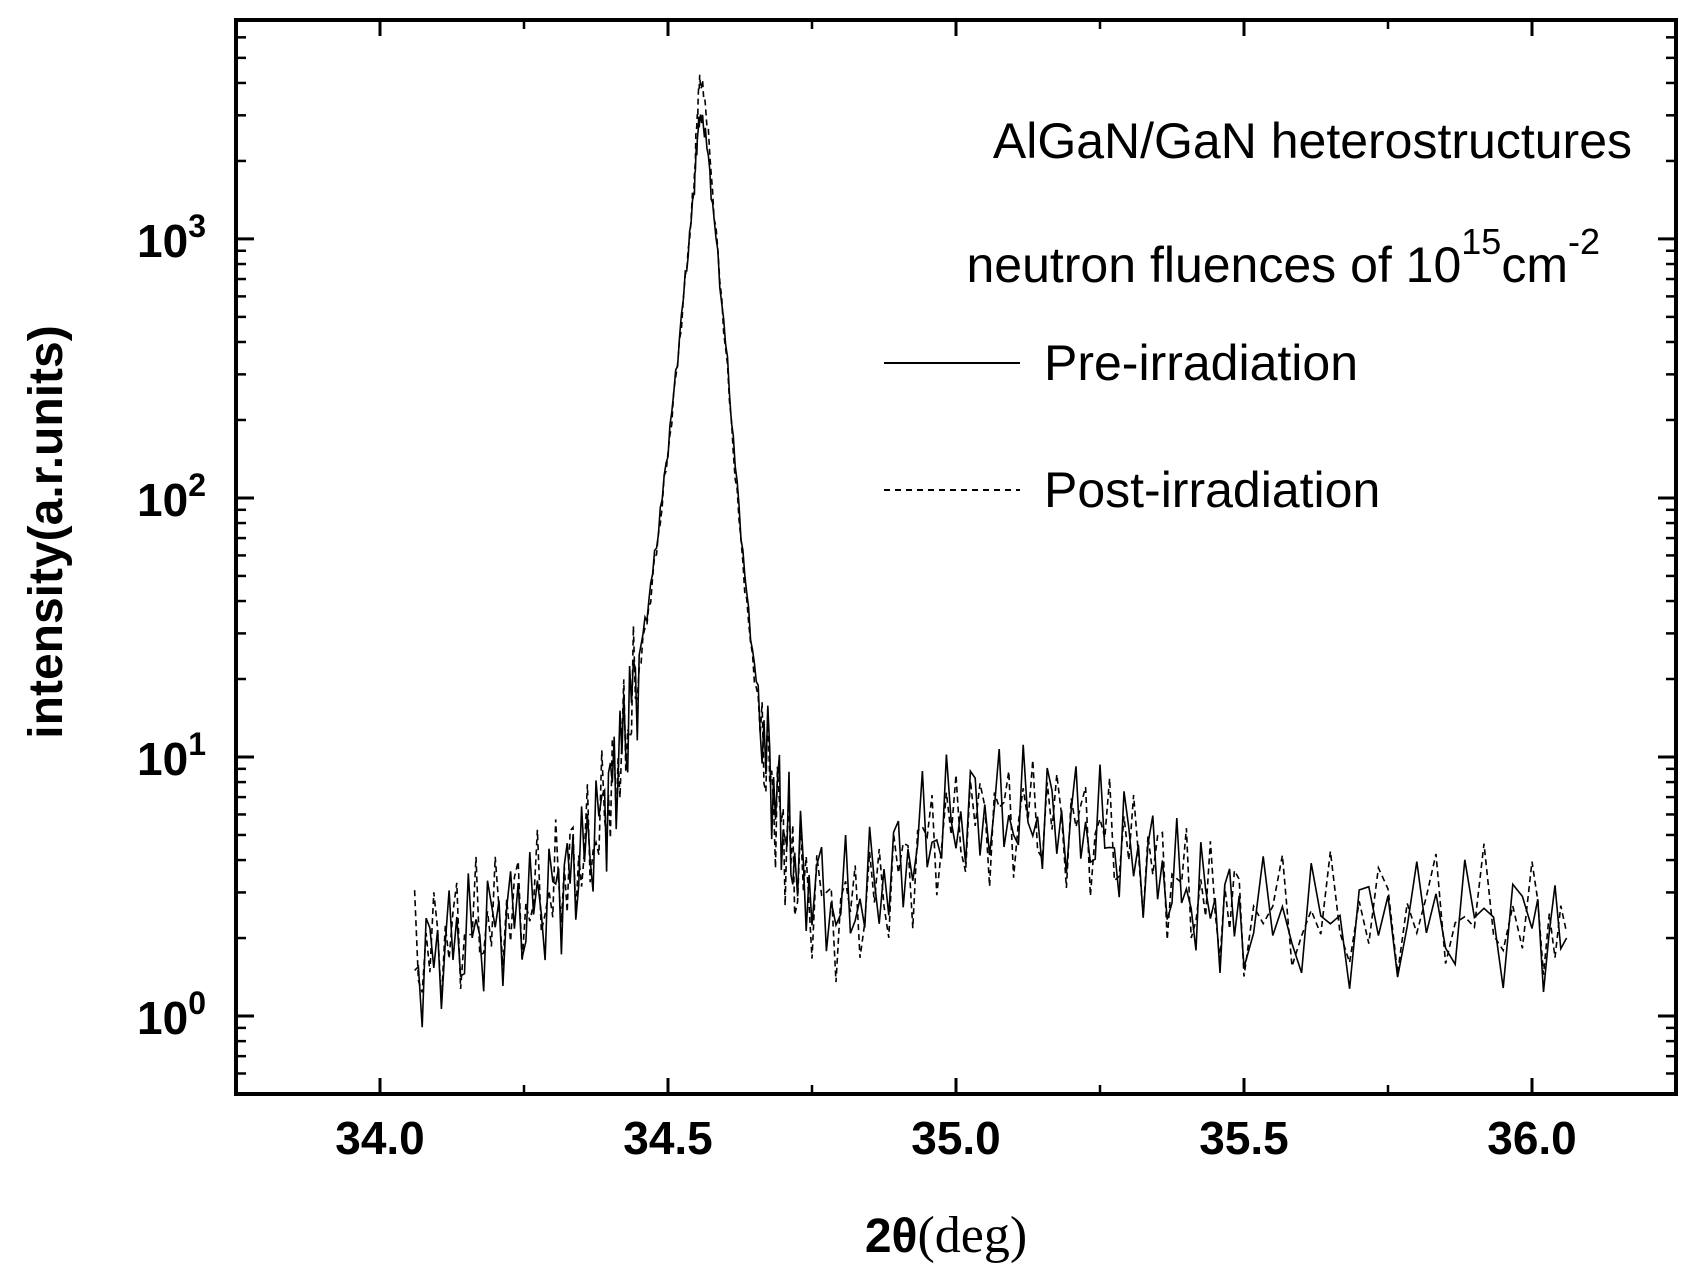  What do you see at coordinates (1244, 1138) in the screenshot?
I see `x-tick-label: 35.5` at bounding box center [1244, 1138].